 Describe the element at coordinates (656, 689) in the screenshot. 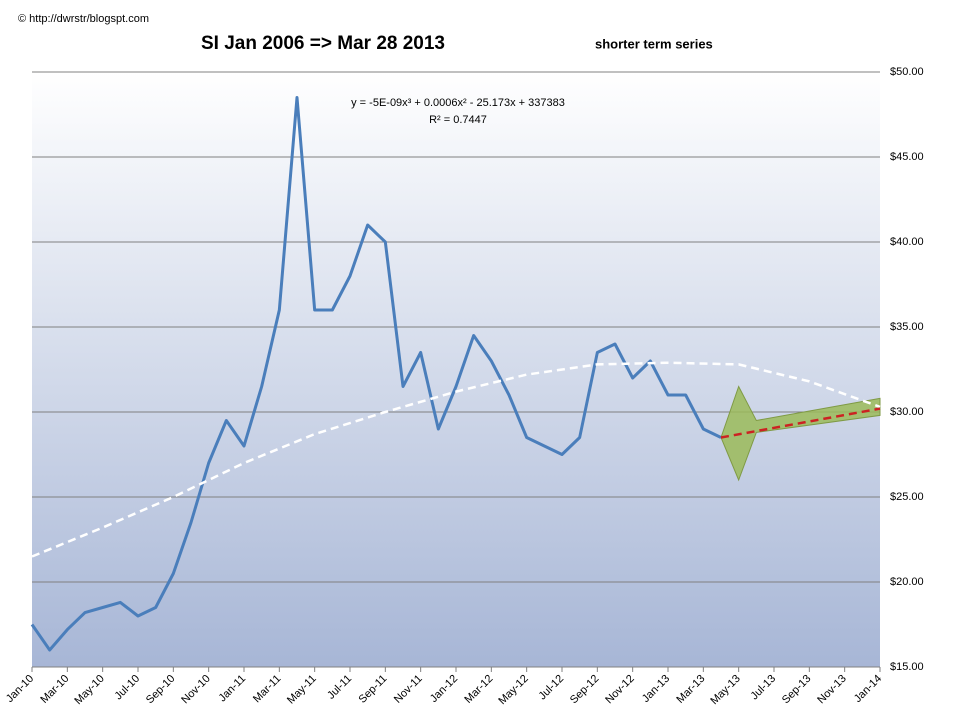

I see `x-tick-label: Jan-13` at that location.